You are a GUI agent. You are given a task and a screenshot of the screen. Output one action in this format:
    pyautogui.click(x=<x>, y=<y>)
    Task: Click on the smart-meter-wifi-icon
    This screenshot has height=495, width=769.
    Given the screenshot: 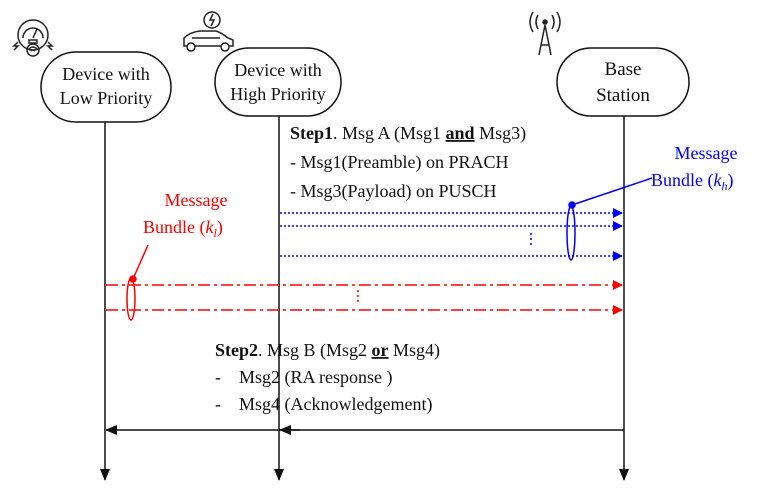 What is the action you would take?
    pyautogui.click(x=33, y=38)
    